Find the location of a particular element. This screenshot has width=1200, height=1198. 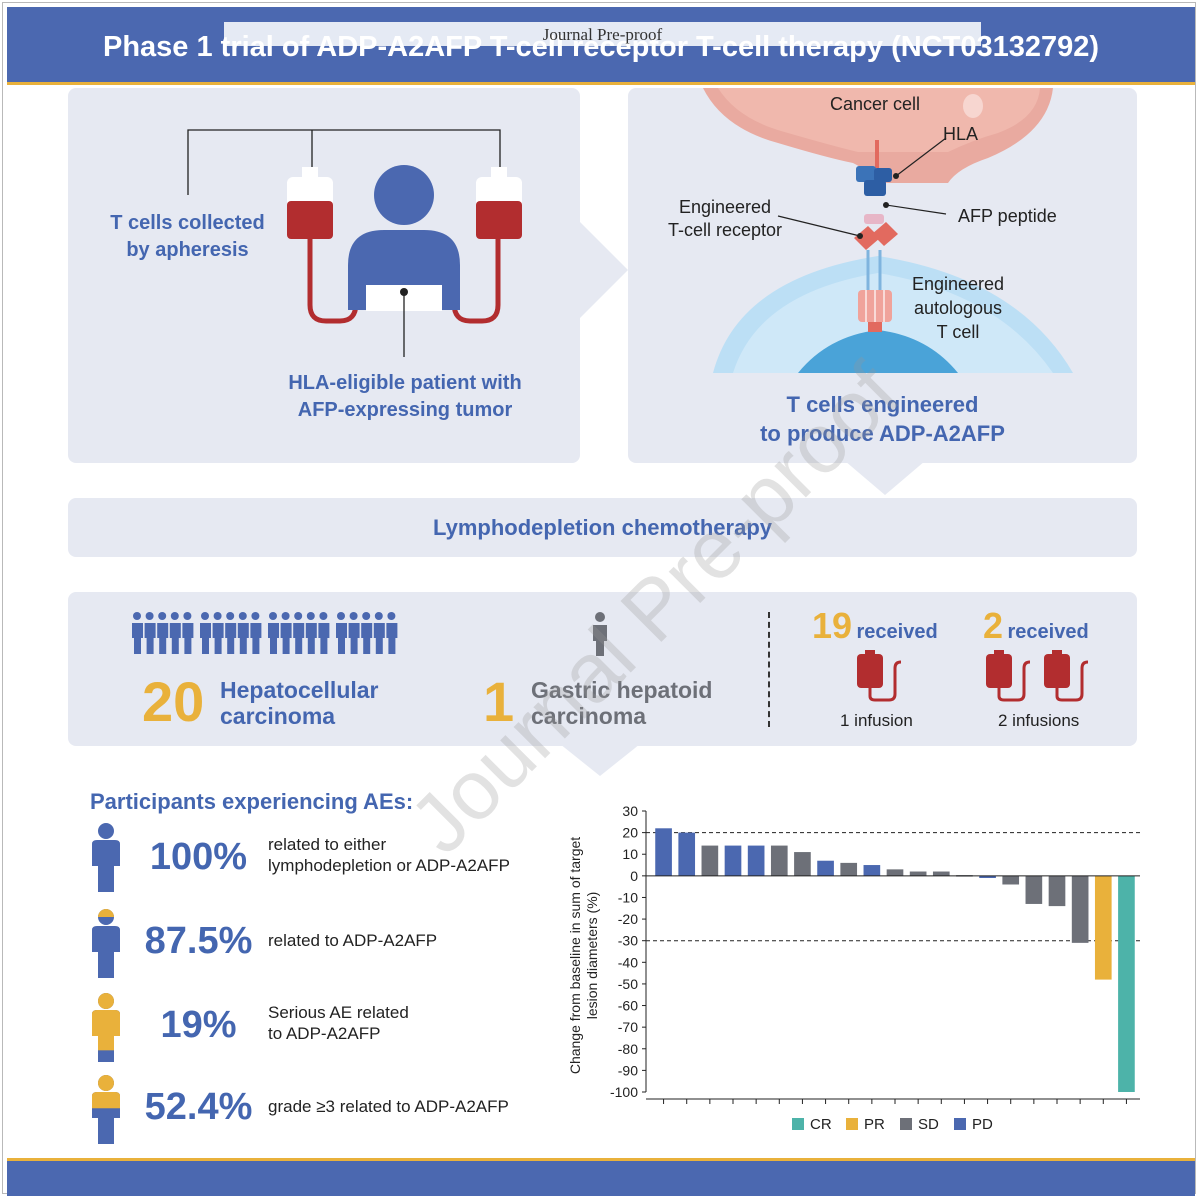

y-tick-label: -90 is located at coordinates (628, 1070).